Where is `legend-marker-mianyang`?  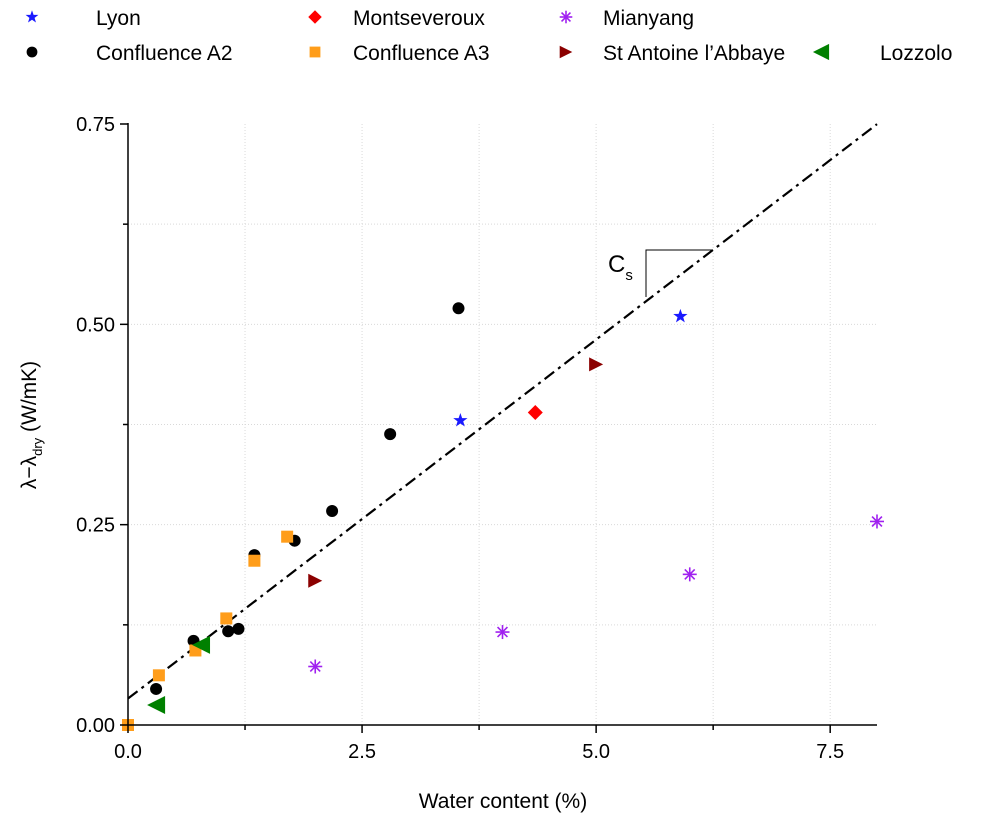 legend-marker-mianyang is located at coordinates (566, 17).